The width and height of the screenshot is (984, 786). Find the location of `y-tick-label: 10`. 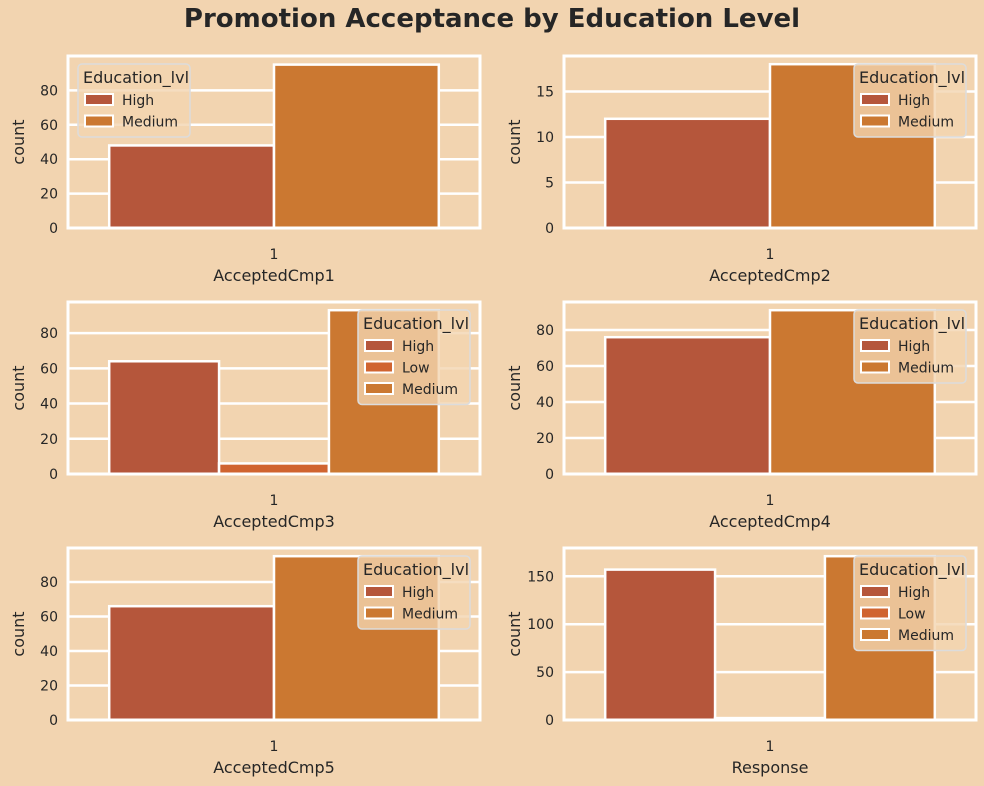

y-tick-label: 10 is located at coordinates (545, 138).